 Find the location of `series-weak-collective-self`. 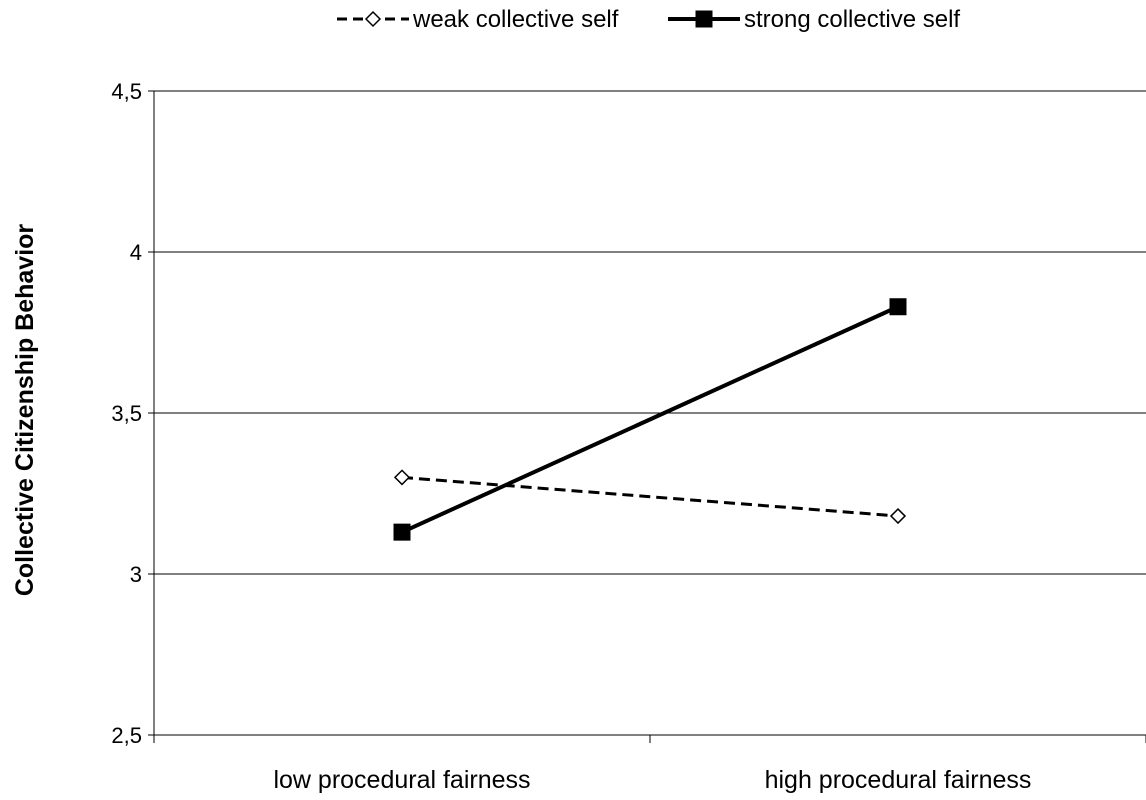

series-weak-collective-self is located at coordinates (650, 497).